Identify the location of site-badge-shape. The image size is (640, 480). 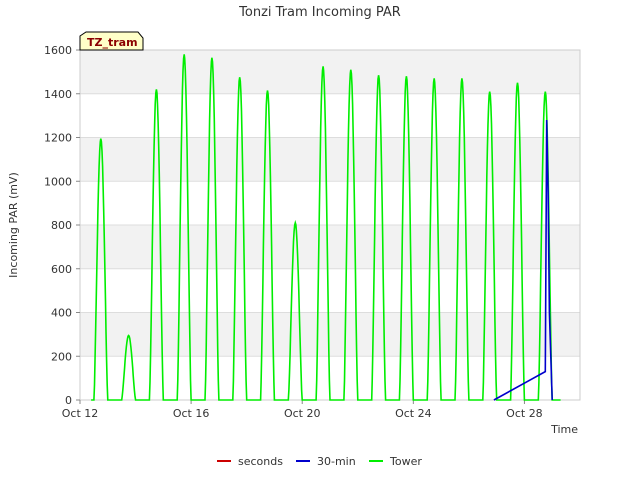
(111, 41).